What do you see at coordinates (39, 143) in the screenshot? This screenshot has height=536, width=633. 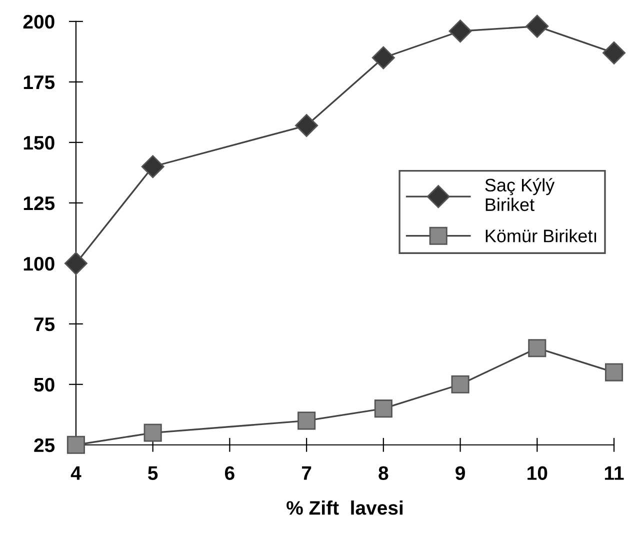 I see `y-tick-label: 150` at bounding box center [39, 143].